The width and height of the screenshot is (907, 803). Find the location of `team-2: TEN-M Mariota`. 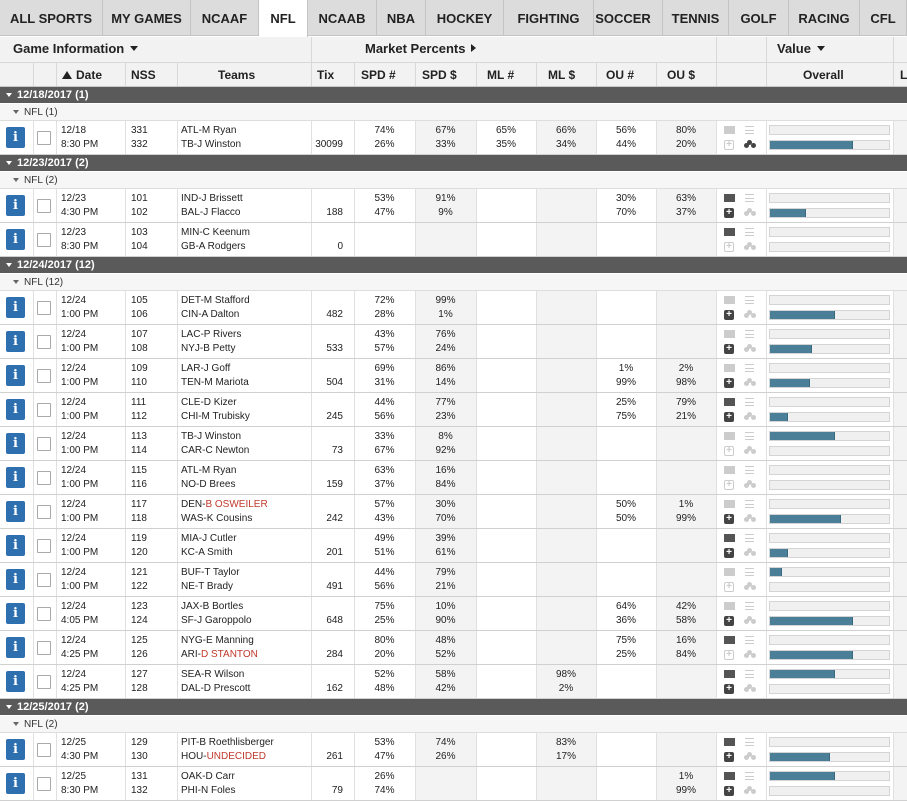

team-2: TEN-M Mariota is located at coordinates (215, 382).